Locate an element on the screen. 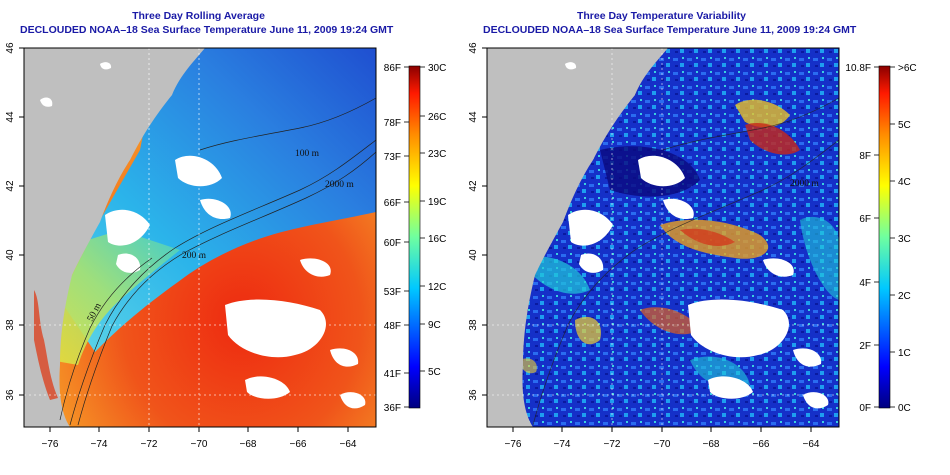 The image size is (950, 475). colorbar-f-label: 60F is located at coordinates (392, 243).